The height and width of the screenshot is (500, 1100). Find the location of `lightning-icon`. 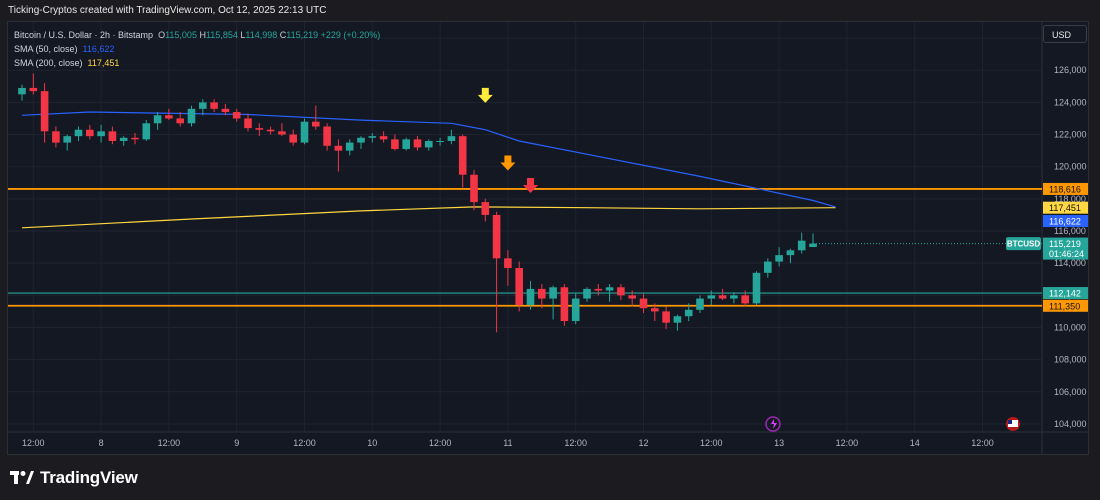

lightning-icon is located at coordinates (774, 424).